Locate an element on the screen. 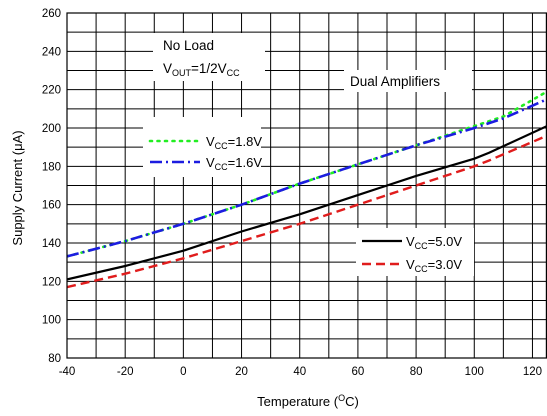 The height and width of the screenshot is (416, 547). x-tick-label: 120 is located at coordinates (532, 372).